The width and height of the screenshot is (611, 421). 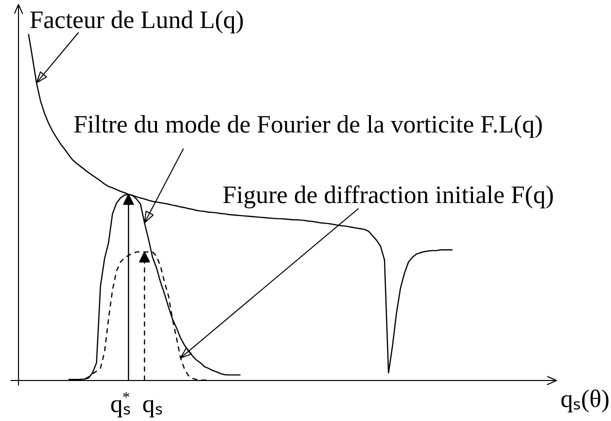 I want to click on text: Figure de diffraction initiale F(q), so click(x=388, y=195).